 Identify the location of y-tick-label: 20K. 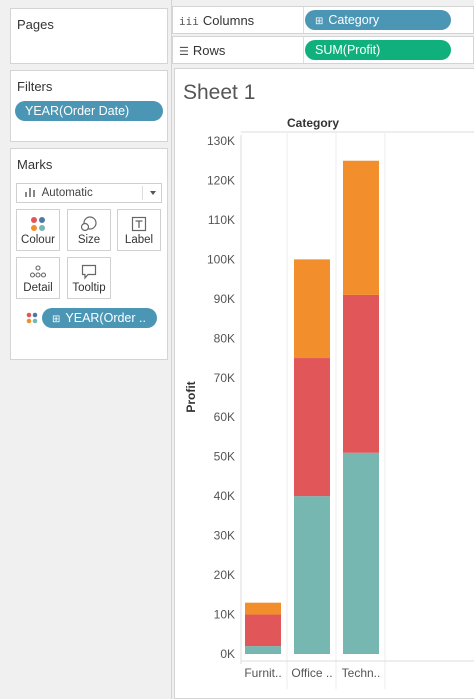
(224, 575).